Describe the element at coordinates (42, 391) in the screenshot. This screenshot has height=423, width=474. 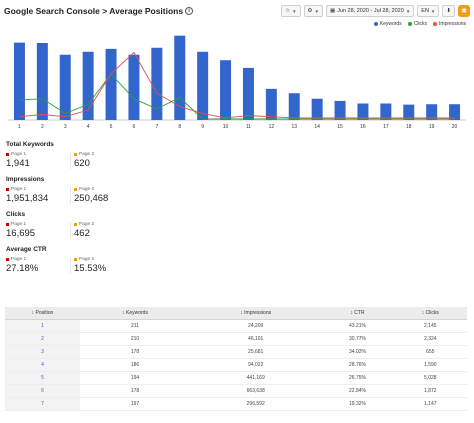
I see `cell-position: 6` at that location.